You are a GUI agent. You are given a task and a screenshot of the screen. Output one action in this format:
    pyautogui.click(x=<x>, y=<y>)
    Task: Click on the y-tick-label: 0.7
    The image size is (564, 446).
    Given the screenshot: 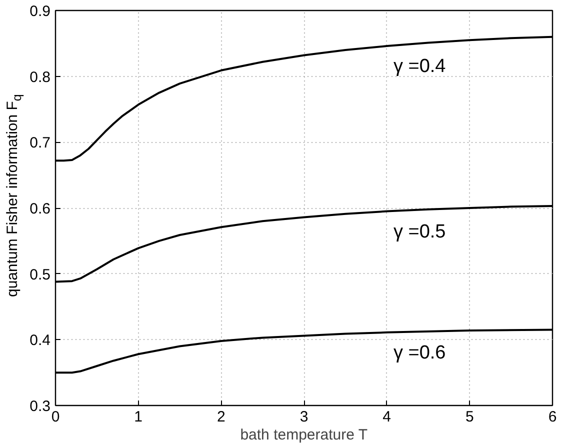 What is the action you would take?
    pyautogui.click(x=40, y=143)
    